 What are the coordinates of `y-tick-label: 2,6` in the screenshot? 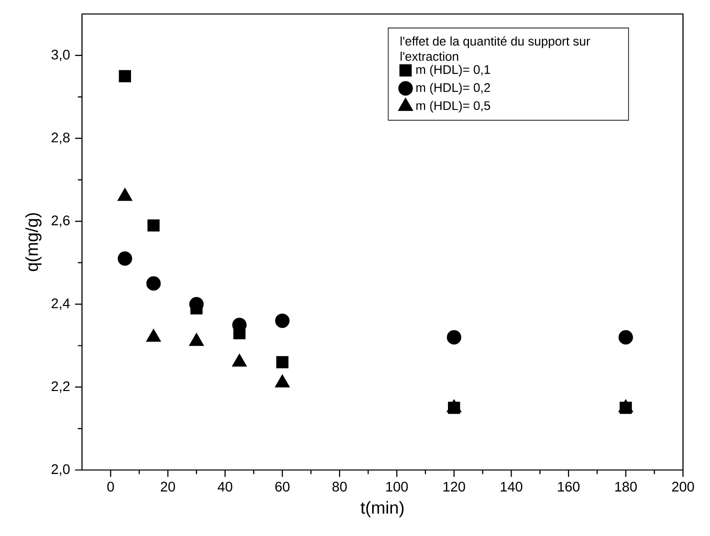 It's located at (61, 221).